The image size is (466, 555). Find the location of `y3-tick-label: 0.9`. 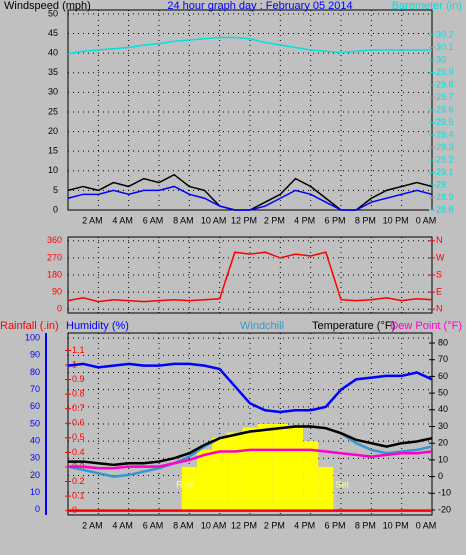

y3-tick-label: 0.9 is located at coordinates (78, 379).